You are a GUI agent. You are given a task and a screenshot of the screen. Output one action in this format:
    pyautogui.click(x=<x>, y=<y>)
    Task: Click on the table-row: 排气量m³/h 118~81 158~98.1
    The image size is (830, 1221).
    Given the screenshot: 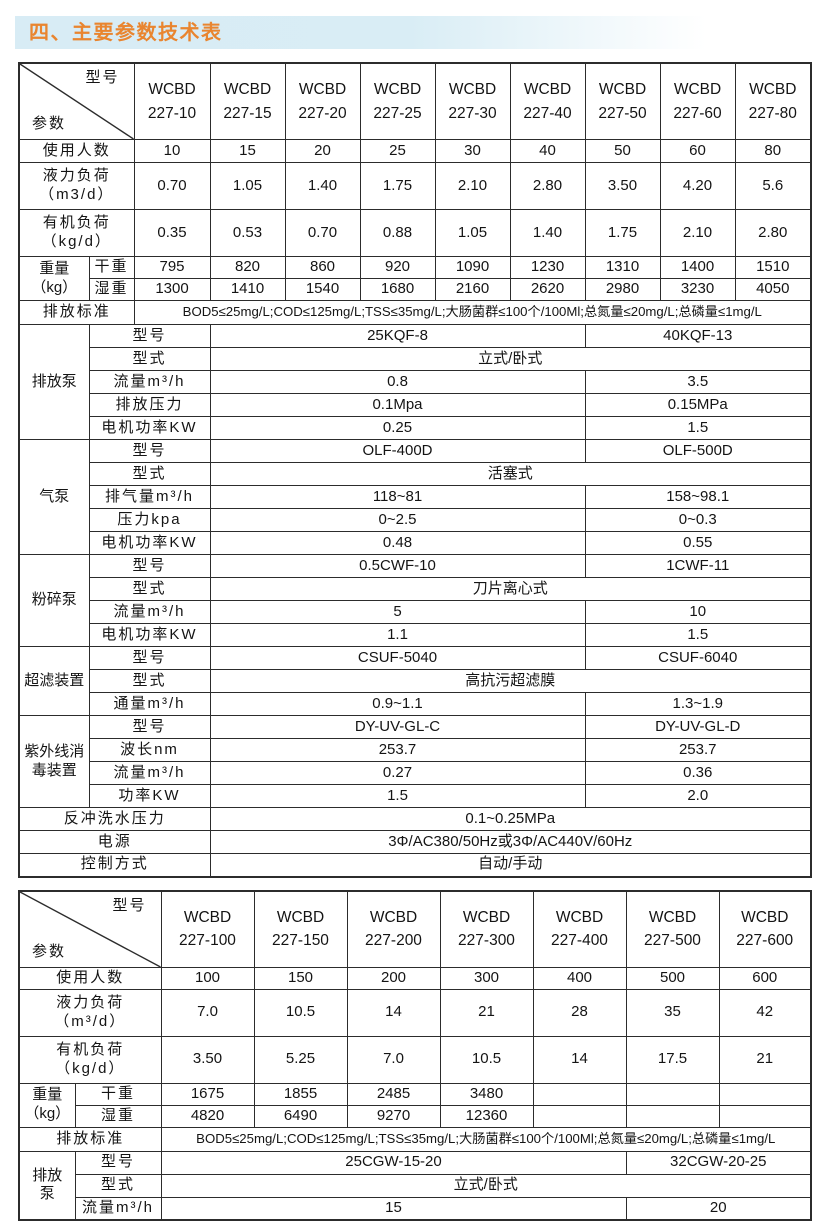 What is the action you would take?
    pyautogui.click(x=415, y=497)
    